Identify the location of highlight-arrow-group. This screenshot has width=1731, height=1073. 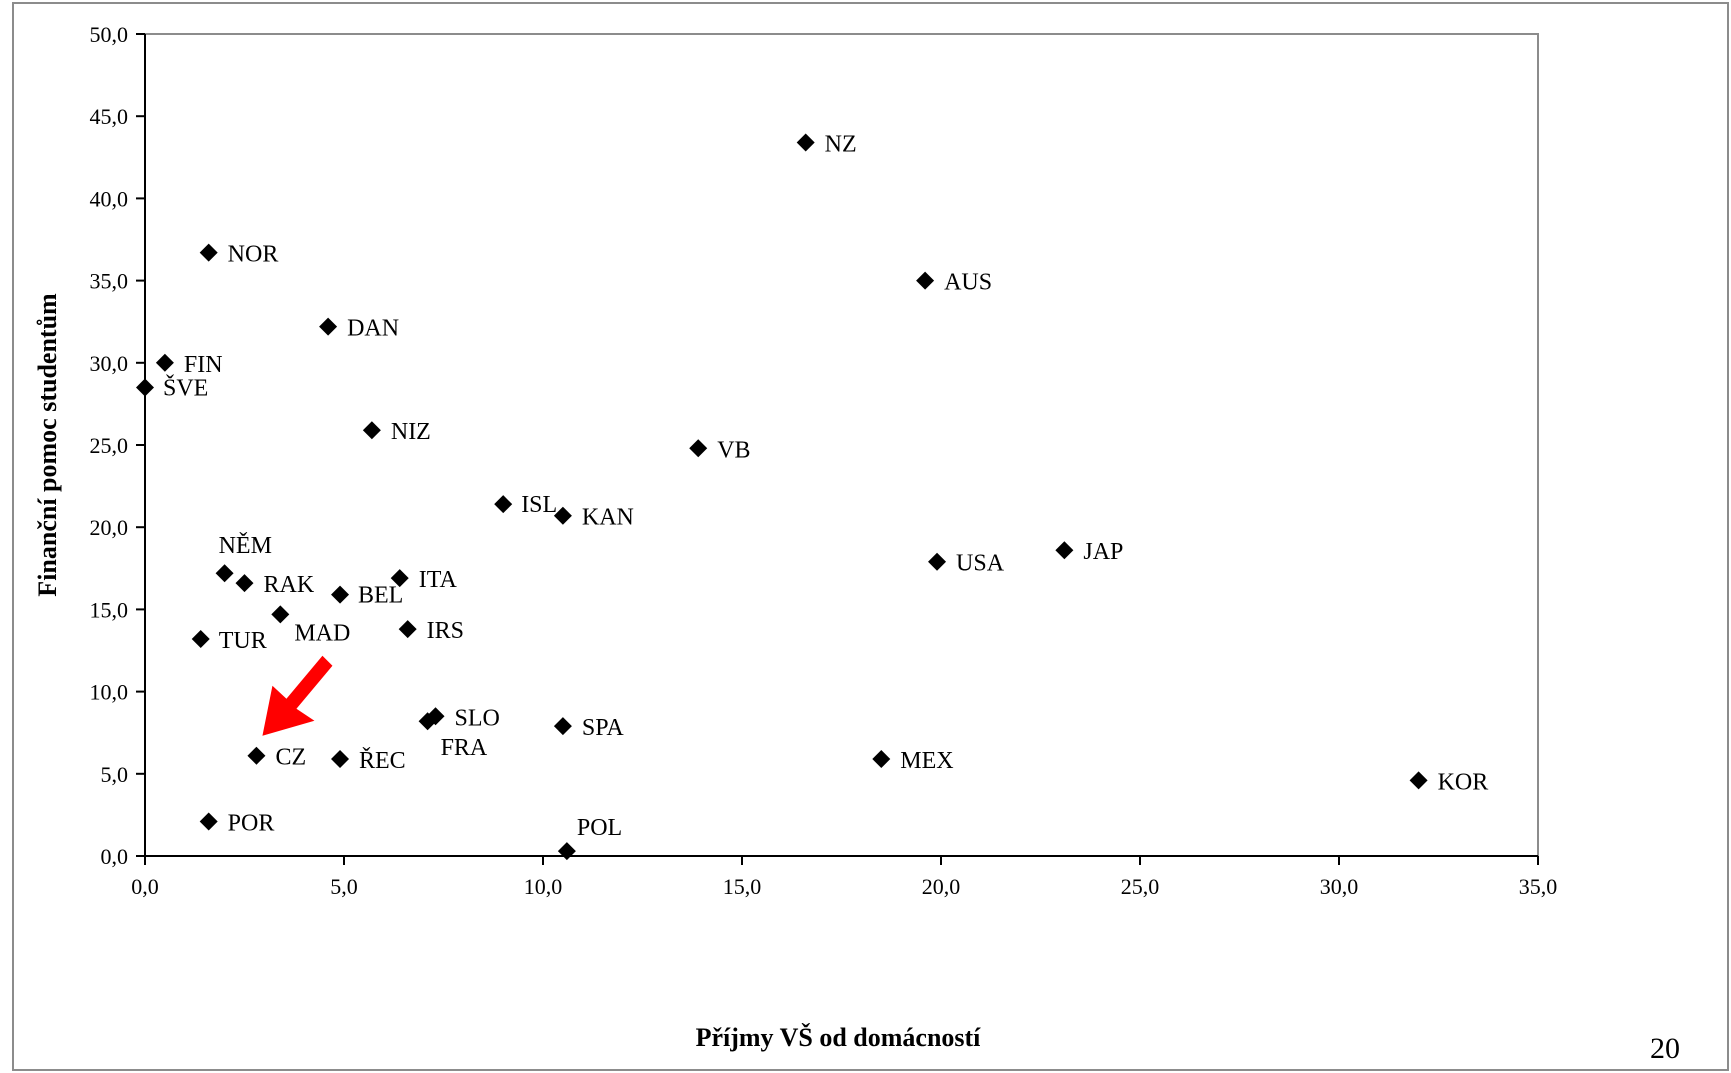
(297, 695).